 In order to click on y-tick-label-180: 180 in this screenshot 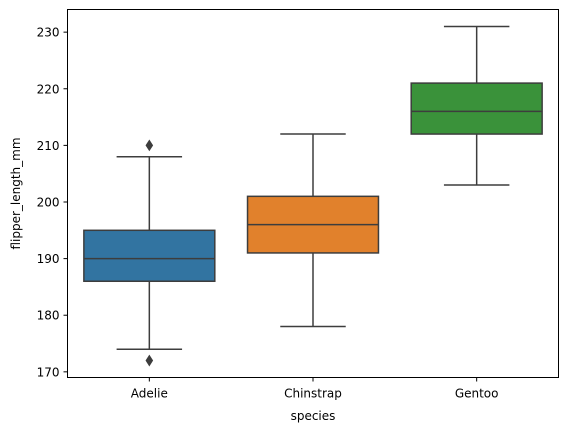, I will do `click(48, 316)`.